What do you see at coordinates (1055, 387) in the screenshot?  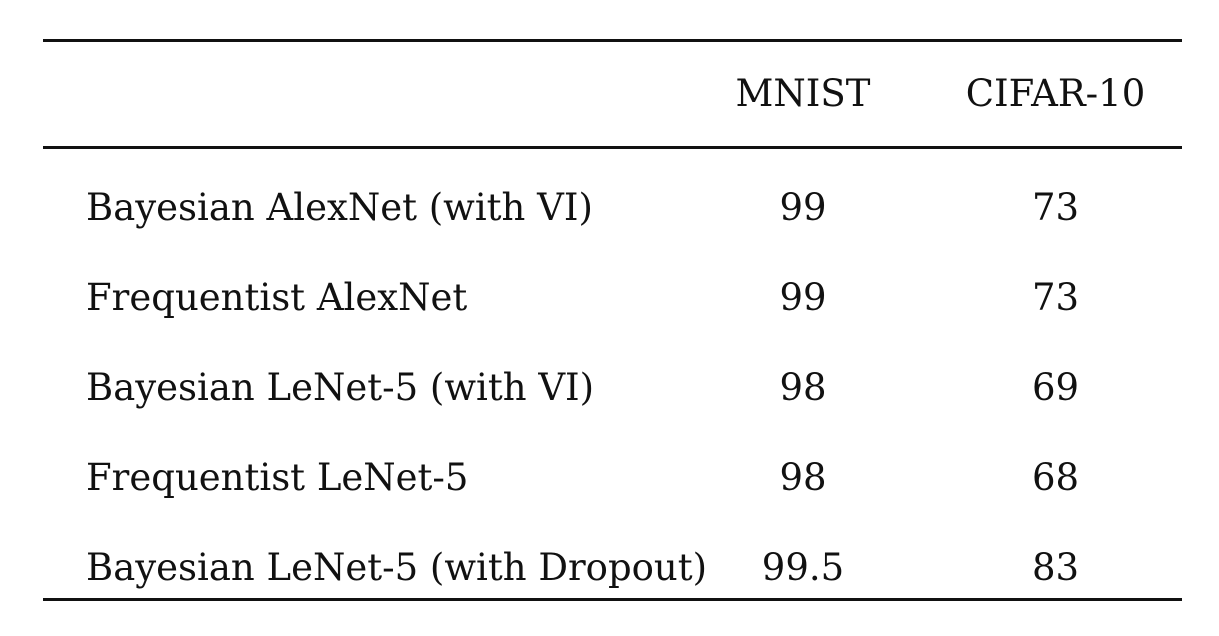 I see `cifar10-value: 69` at bounding box center [1055, 387].